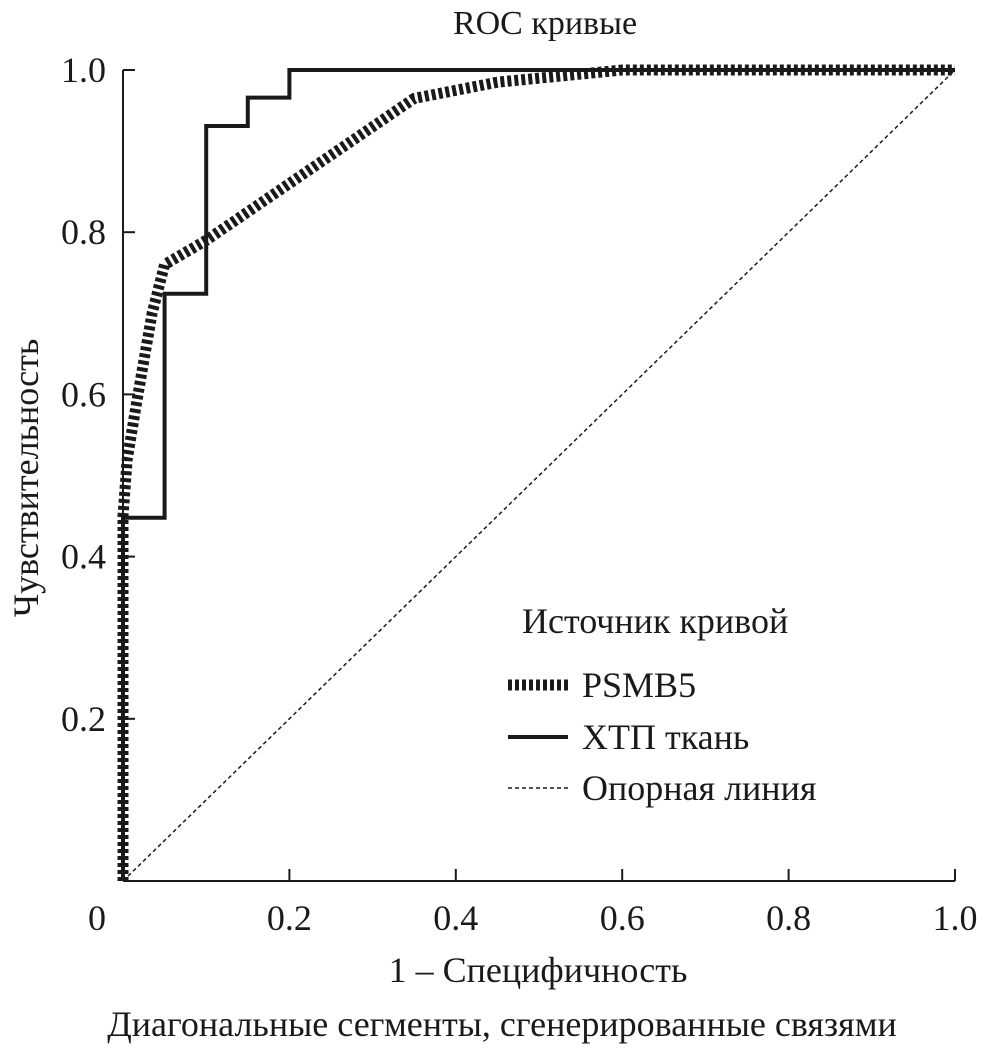  Describe the element at coordinates (83, 232) in the screenshot. I see `y-tick-label: 0.8` at that location.